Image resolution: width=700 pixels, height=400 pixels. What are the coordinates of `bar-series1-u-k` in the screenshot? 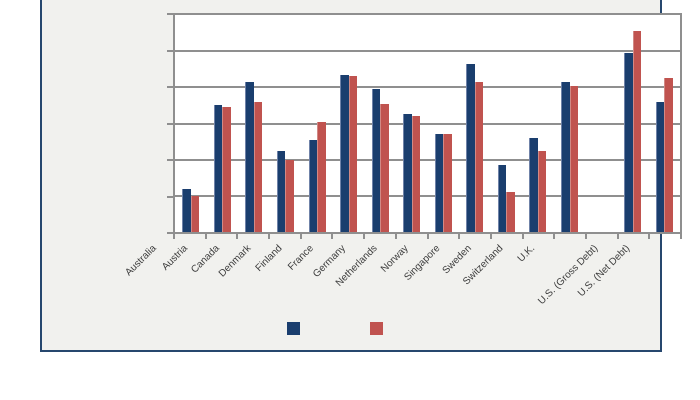 It's located at (565, 156).